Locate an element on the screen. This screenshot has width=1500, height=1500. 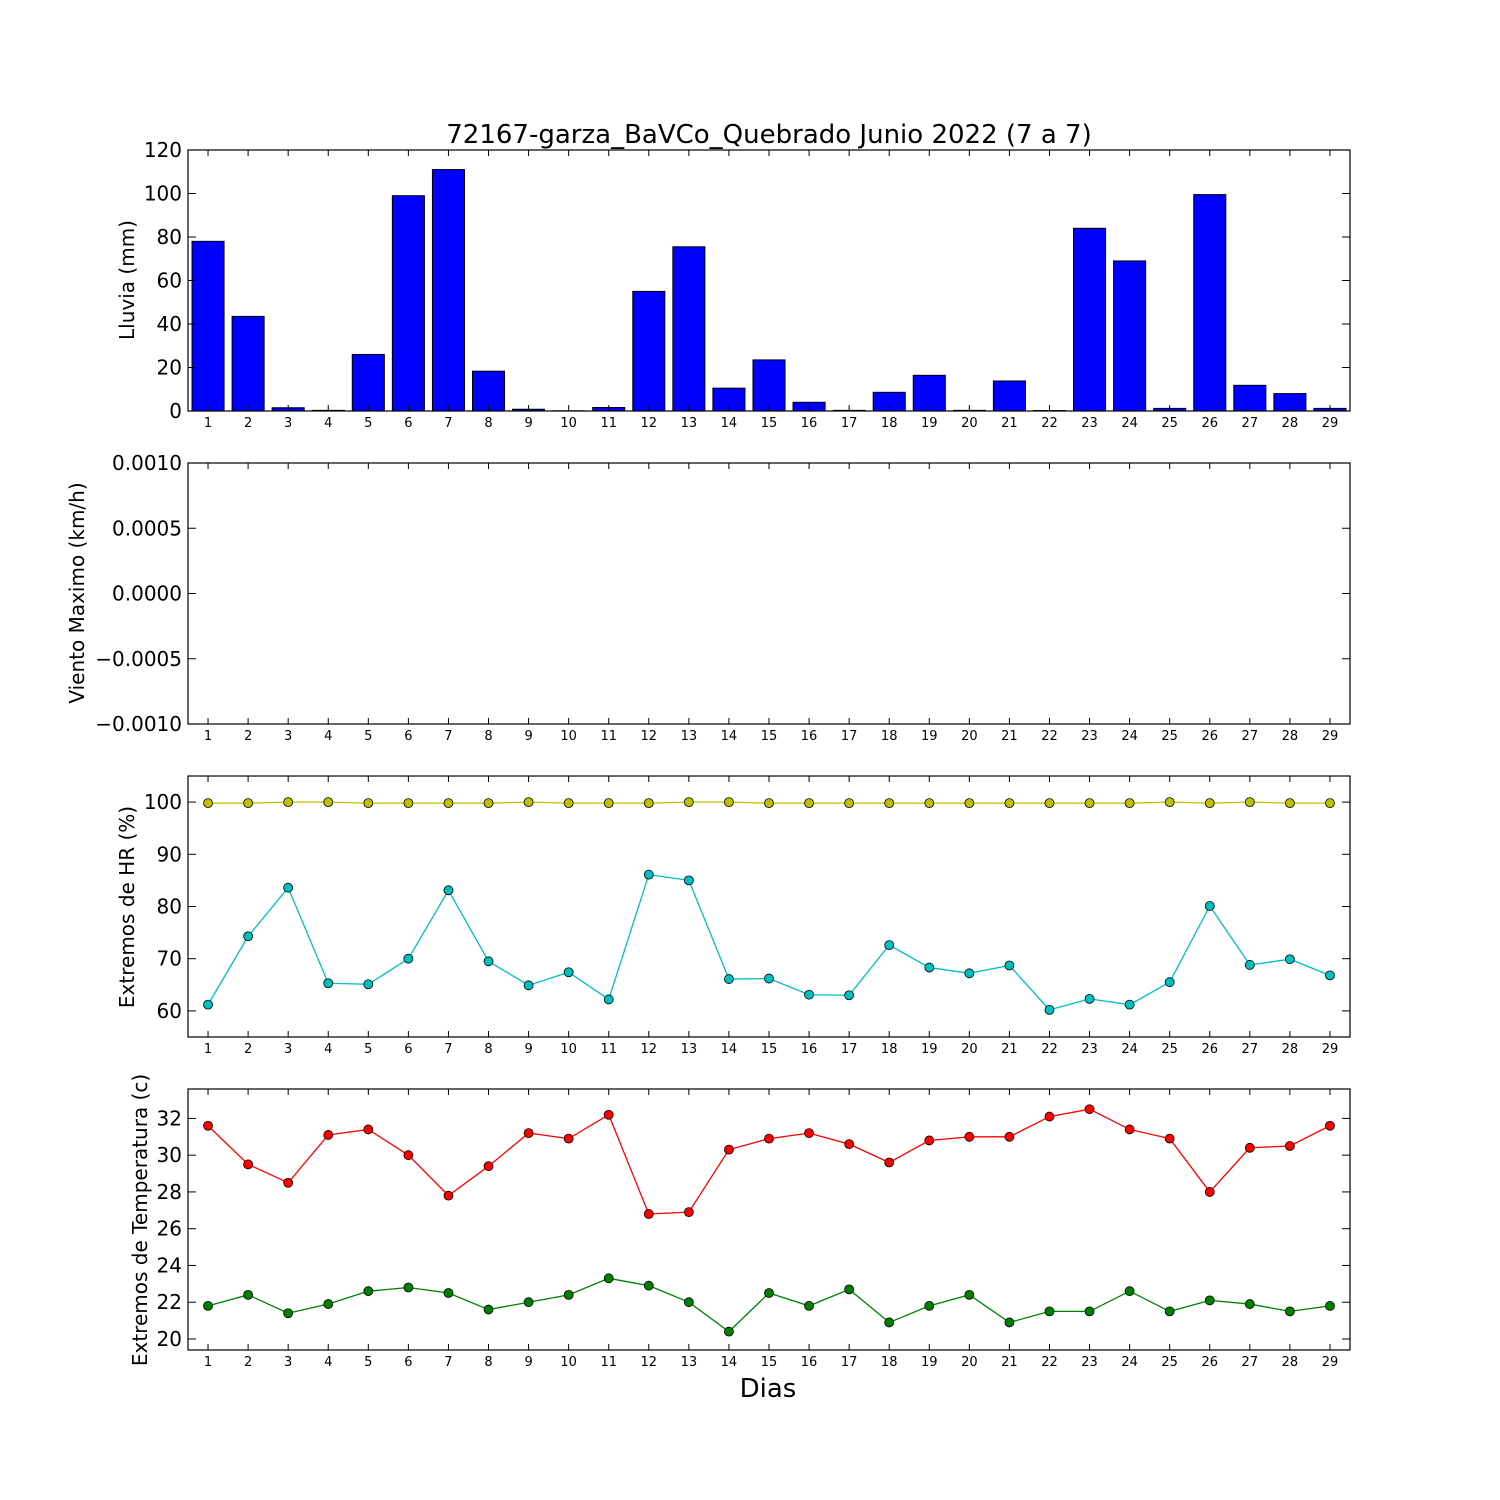
humidity-x-tick-label: 11 is located at coordinates (608, 1049).